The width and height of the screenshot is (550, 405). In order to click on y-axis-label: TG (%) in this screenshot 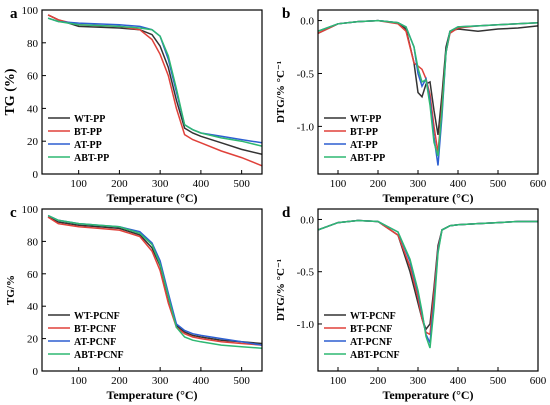, I will do `click(10, 91)`.